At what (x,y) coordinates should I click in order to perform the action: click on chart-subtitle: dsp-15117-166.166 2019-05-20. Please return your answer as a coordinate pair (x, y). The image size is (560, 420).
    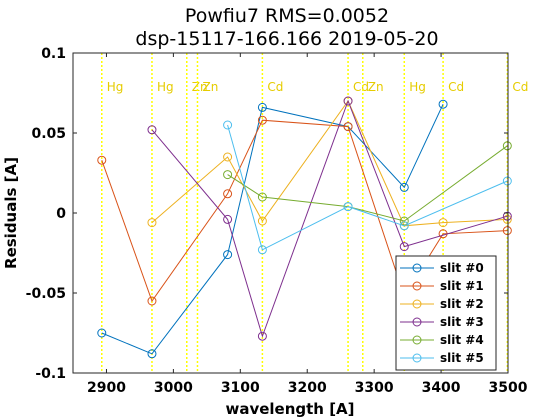
    Looking at the image, I should click on (286, 39).